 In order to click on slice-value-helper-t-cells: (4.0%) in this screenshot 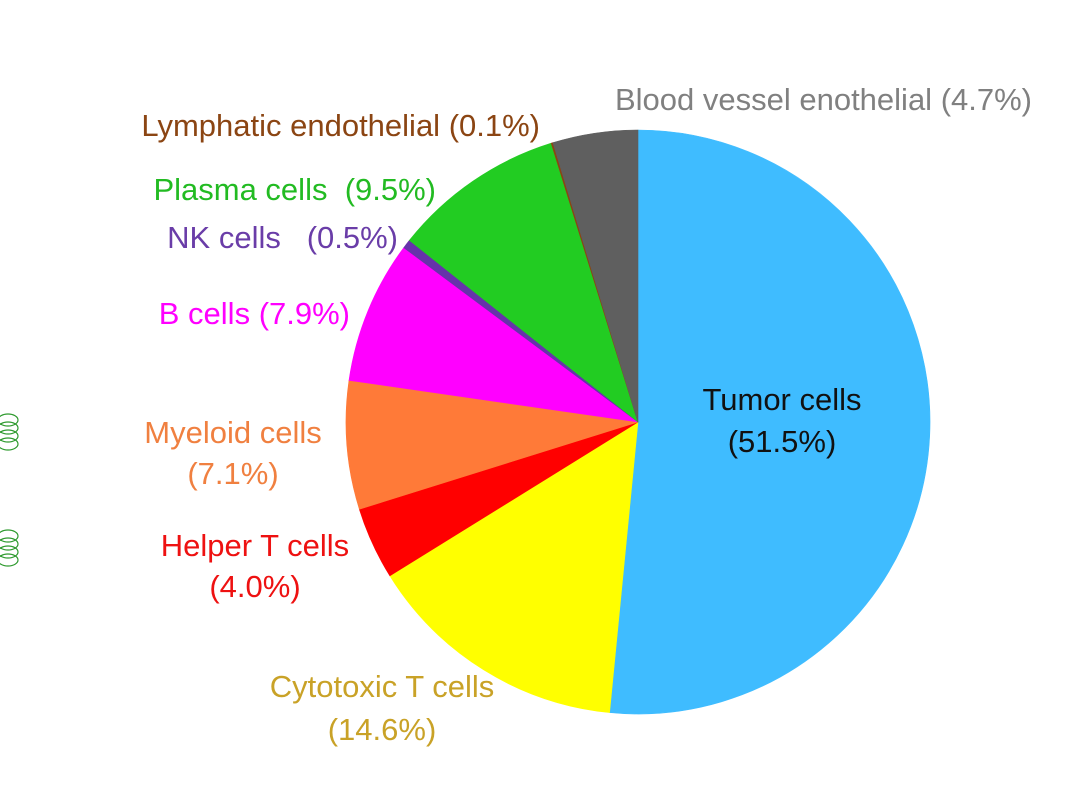, I will do `click(254, 586)`.